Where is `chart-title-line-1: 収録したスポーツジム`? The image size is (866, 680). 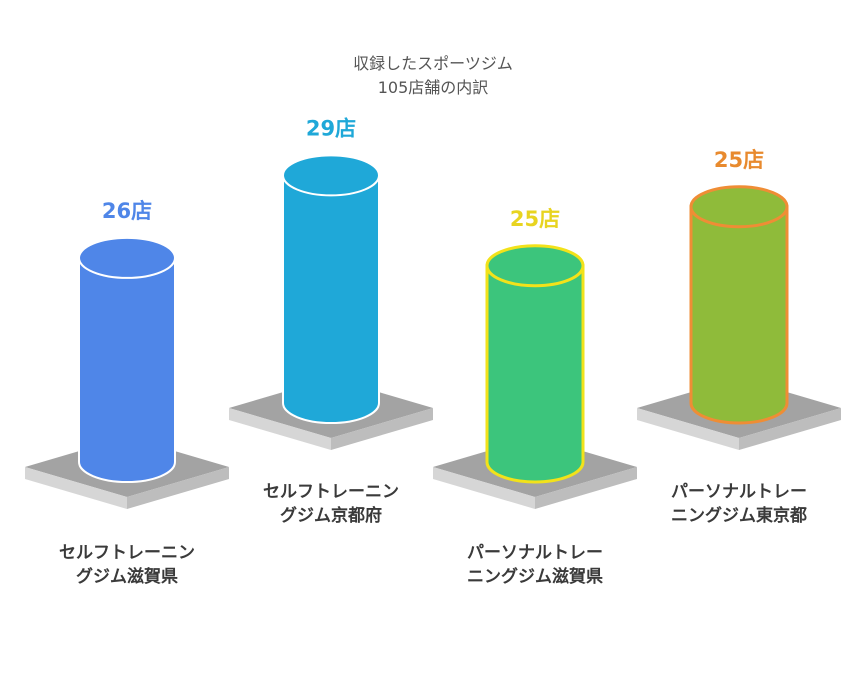
chart-title-line-1: 収録したスポーツジム is located at coordinates (433, 63).